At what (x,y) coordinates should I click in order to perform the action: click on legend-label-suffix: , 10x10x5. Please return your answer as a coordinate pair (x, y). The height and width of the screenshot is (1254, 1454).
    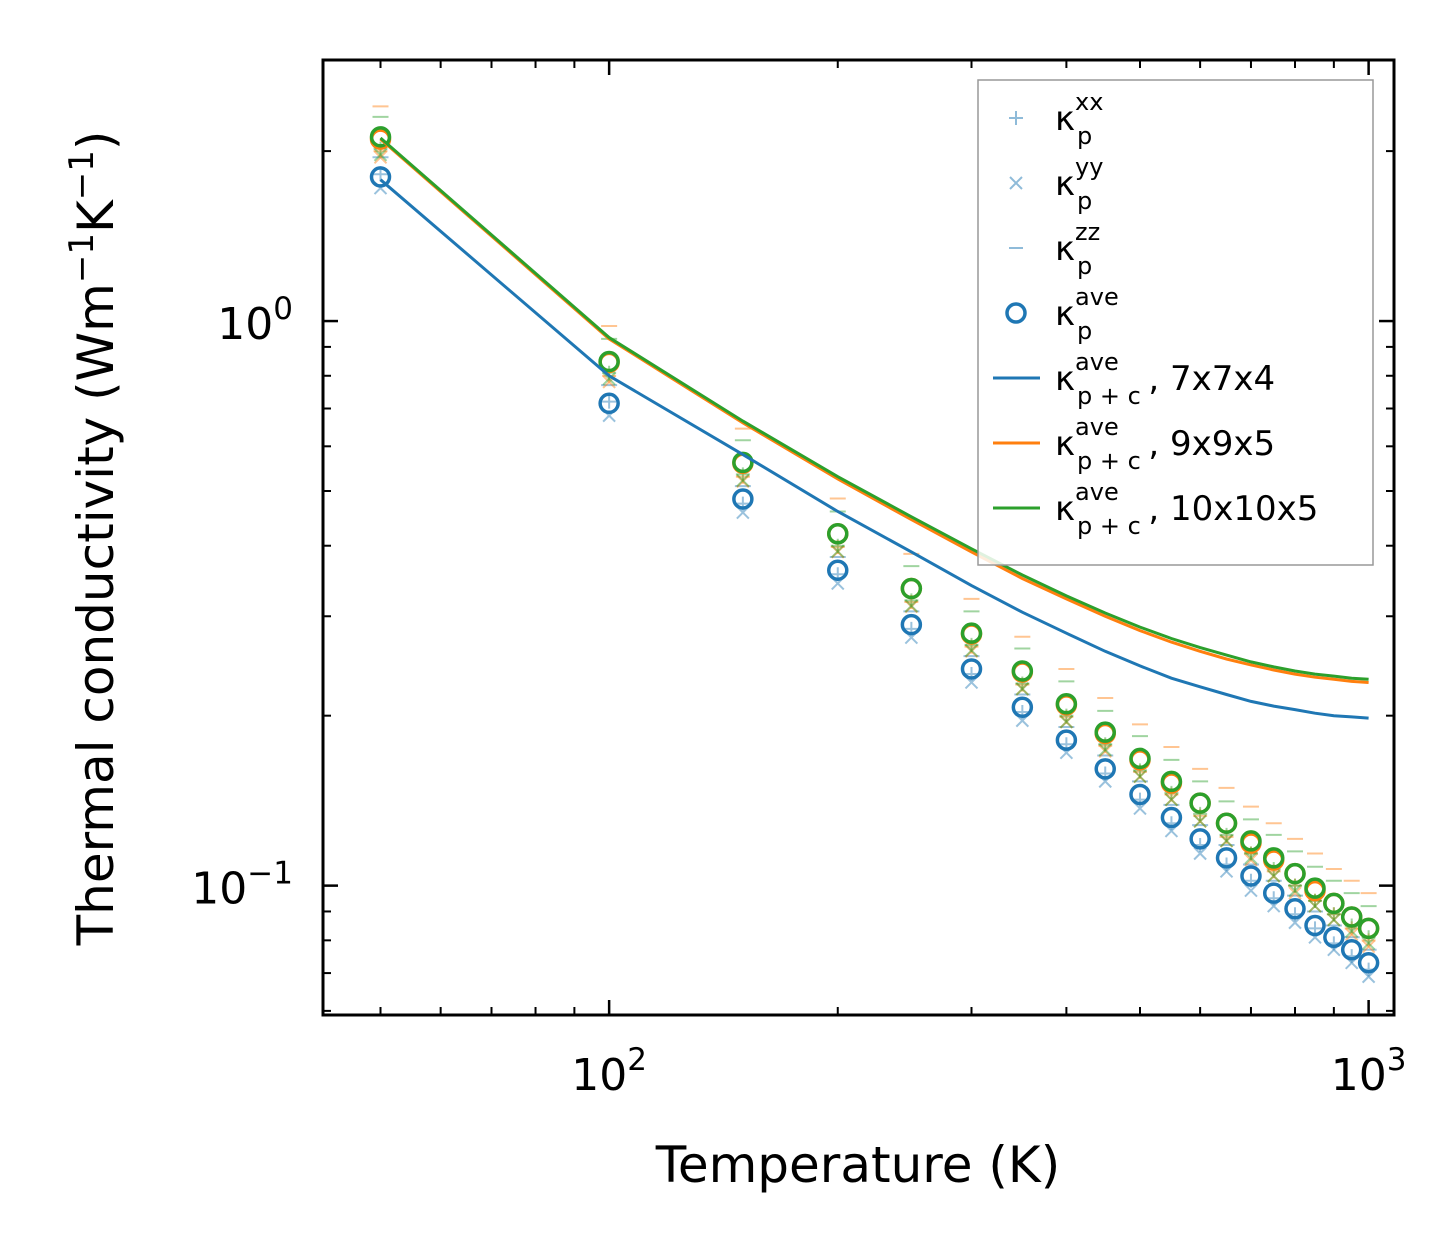
    Looking at the image, I should click on (1233, 509).